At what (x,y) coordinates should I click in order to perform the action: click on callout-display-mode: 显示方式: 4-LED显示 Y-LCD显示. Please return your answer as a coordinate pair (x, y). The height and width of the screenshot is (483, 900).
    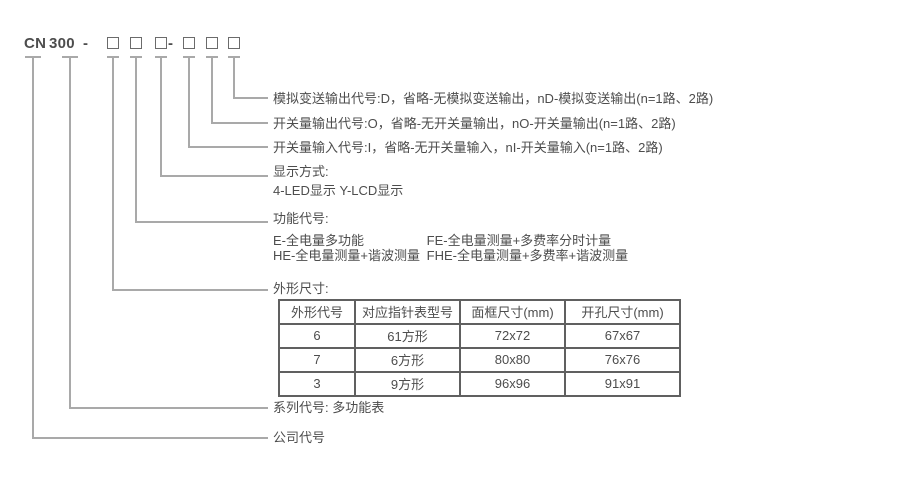
    Looking at the image, I should click on (338, 181).